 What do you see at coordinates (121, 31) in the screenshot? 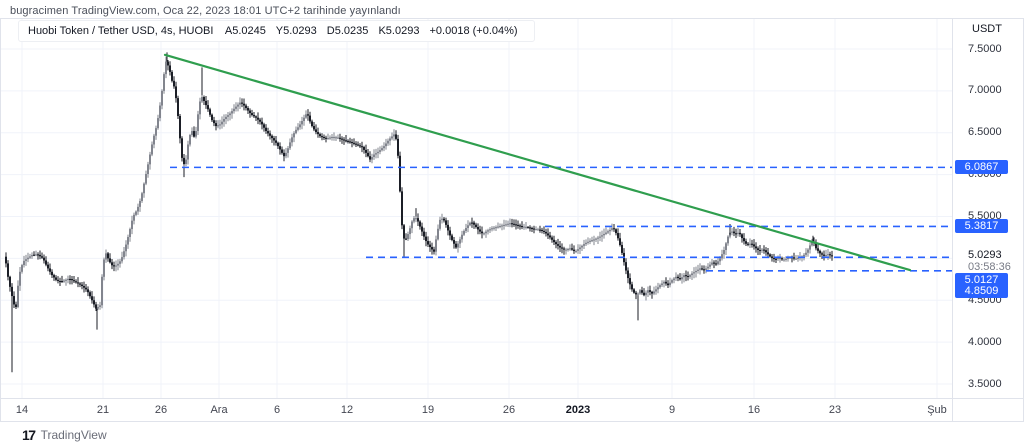
I see `symbol-title: Huobi Token / Tether USD, 4s, HUOBI` at bounding box center [121, 31].